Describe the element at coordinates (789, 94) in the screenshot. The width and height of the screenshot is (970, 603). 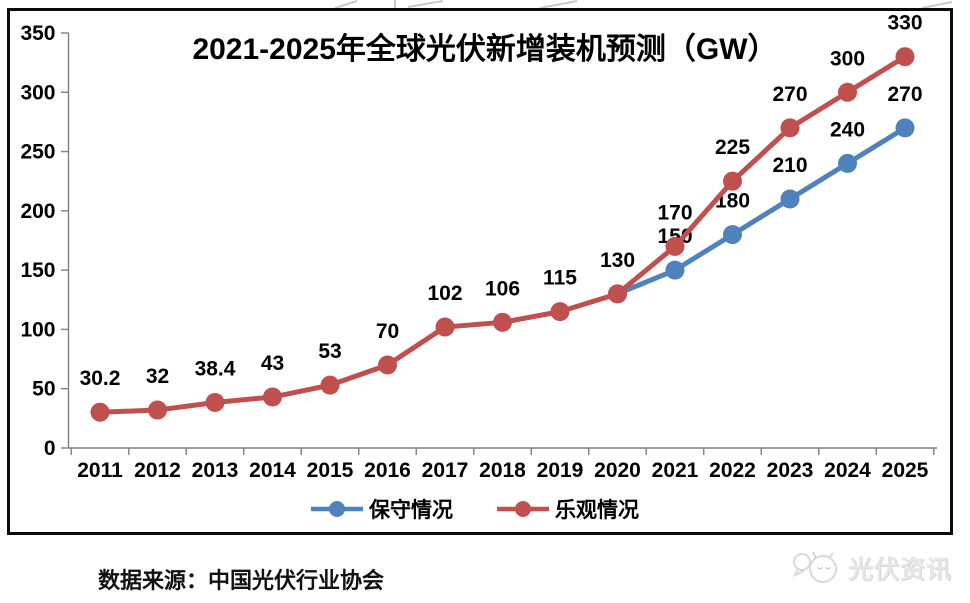
I see `optimistic-data-label: 270` at that location.